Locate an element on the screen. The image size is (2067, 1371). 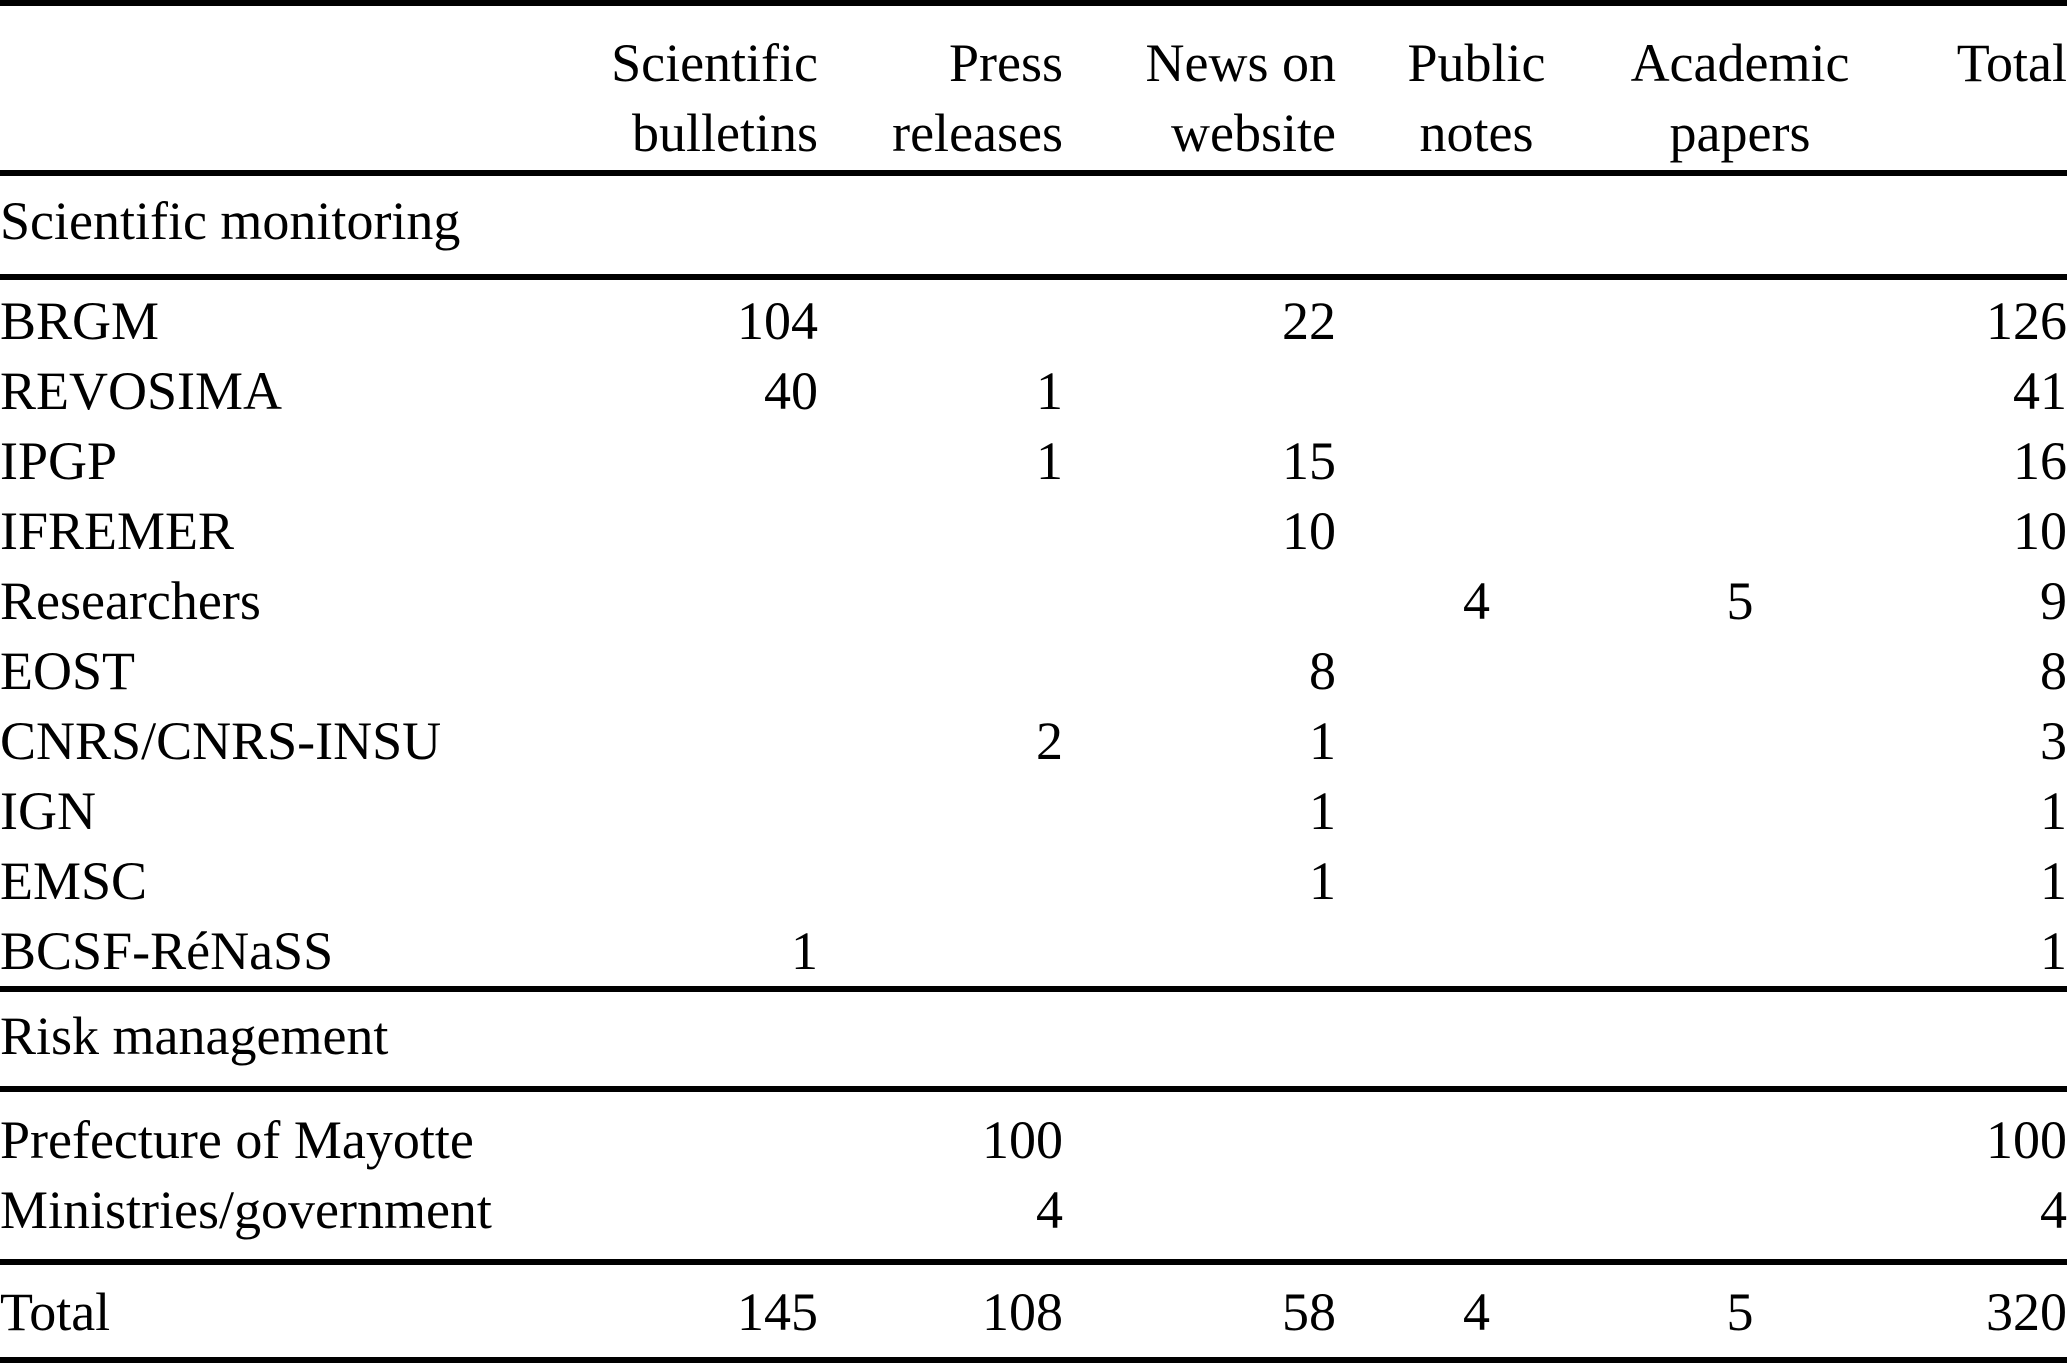
column-header-total: Total is located at coordinates (1965, 91).